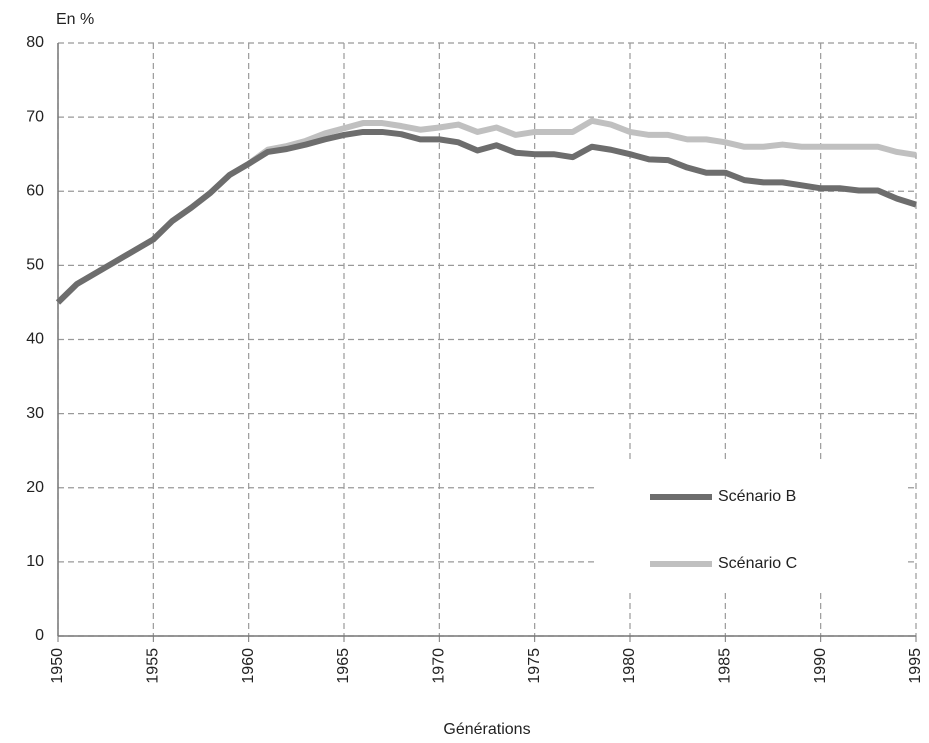 The image size is (929, 743). I want to click on y-tick-label: 0, so click(39, 635).